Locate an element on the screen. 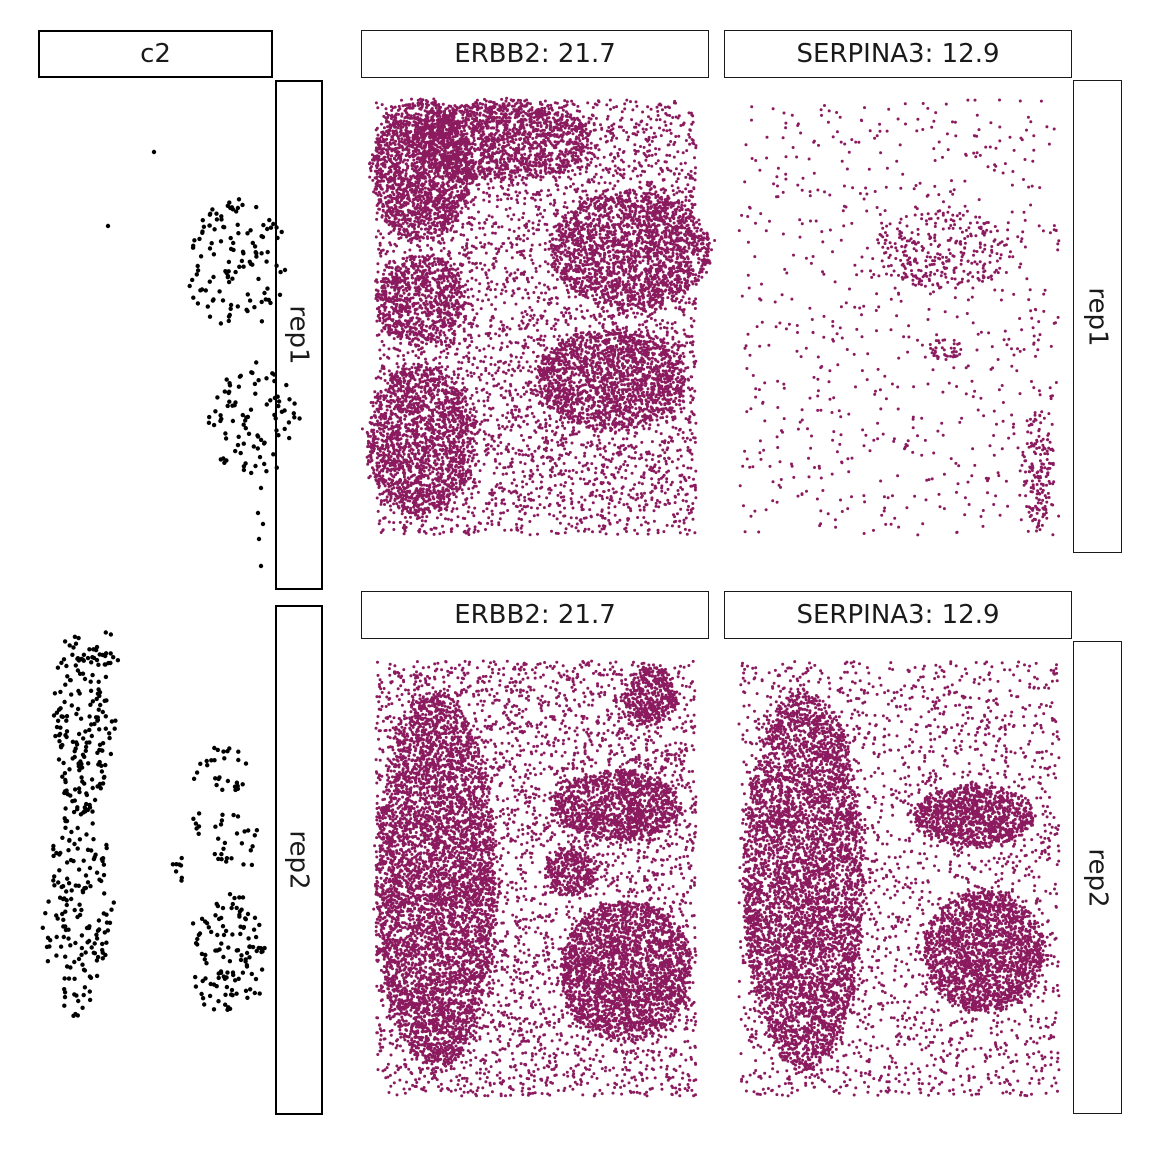  c2-header: c2 is located at coordinates (155, 54).